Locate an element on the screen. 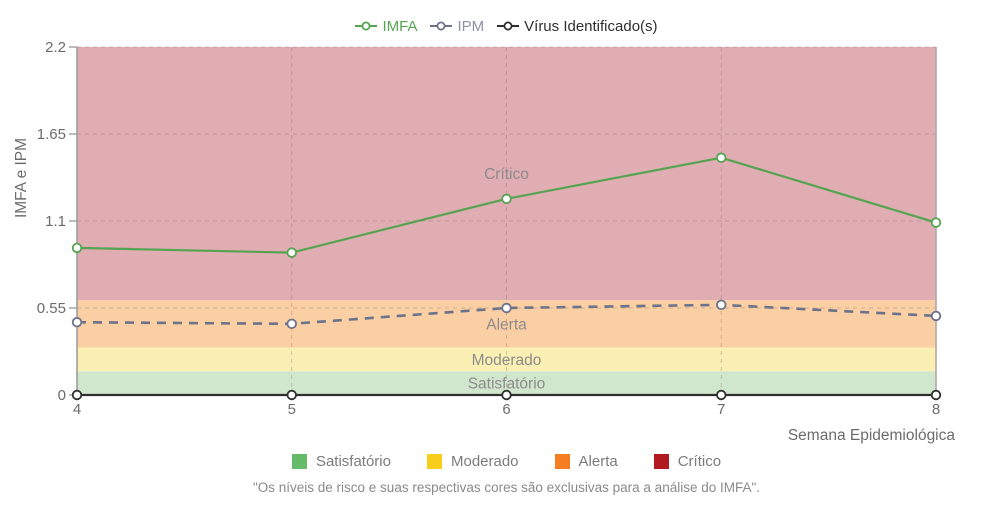 Image resolution: width=981 pixels, height=519 pixels. y-tick-label: 1.65 is located at coordinates (51, 134).